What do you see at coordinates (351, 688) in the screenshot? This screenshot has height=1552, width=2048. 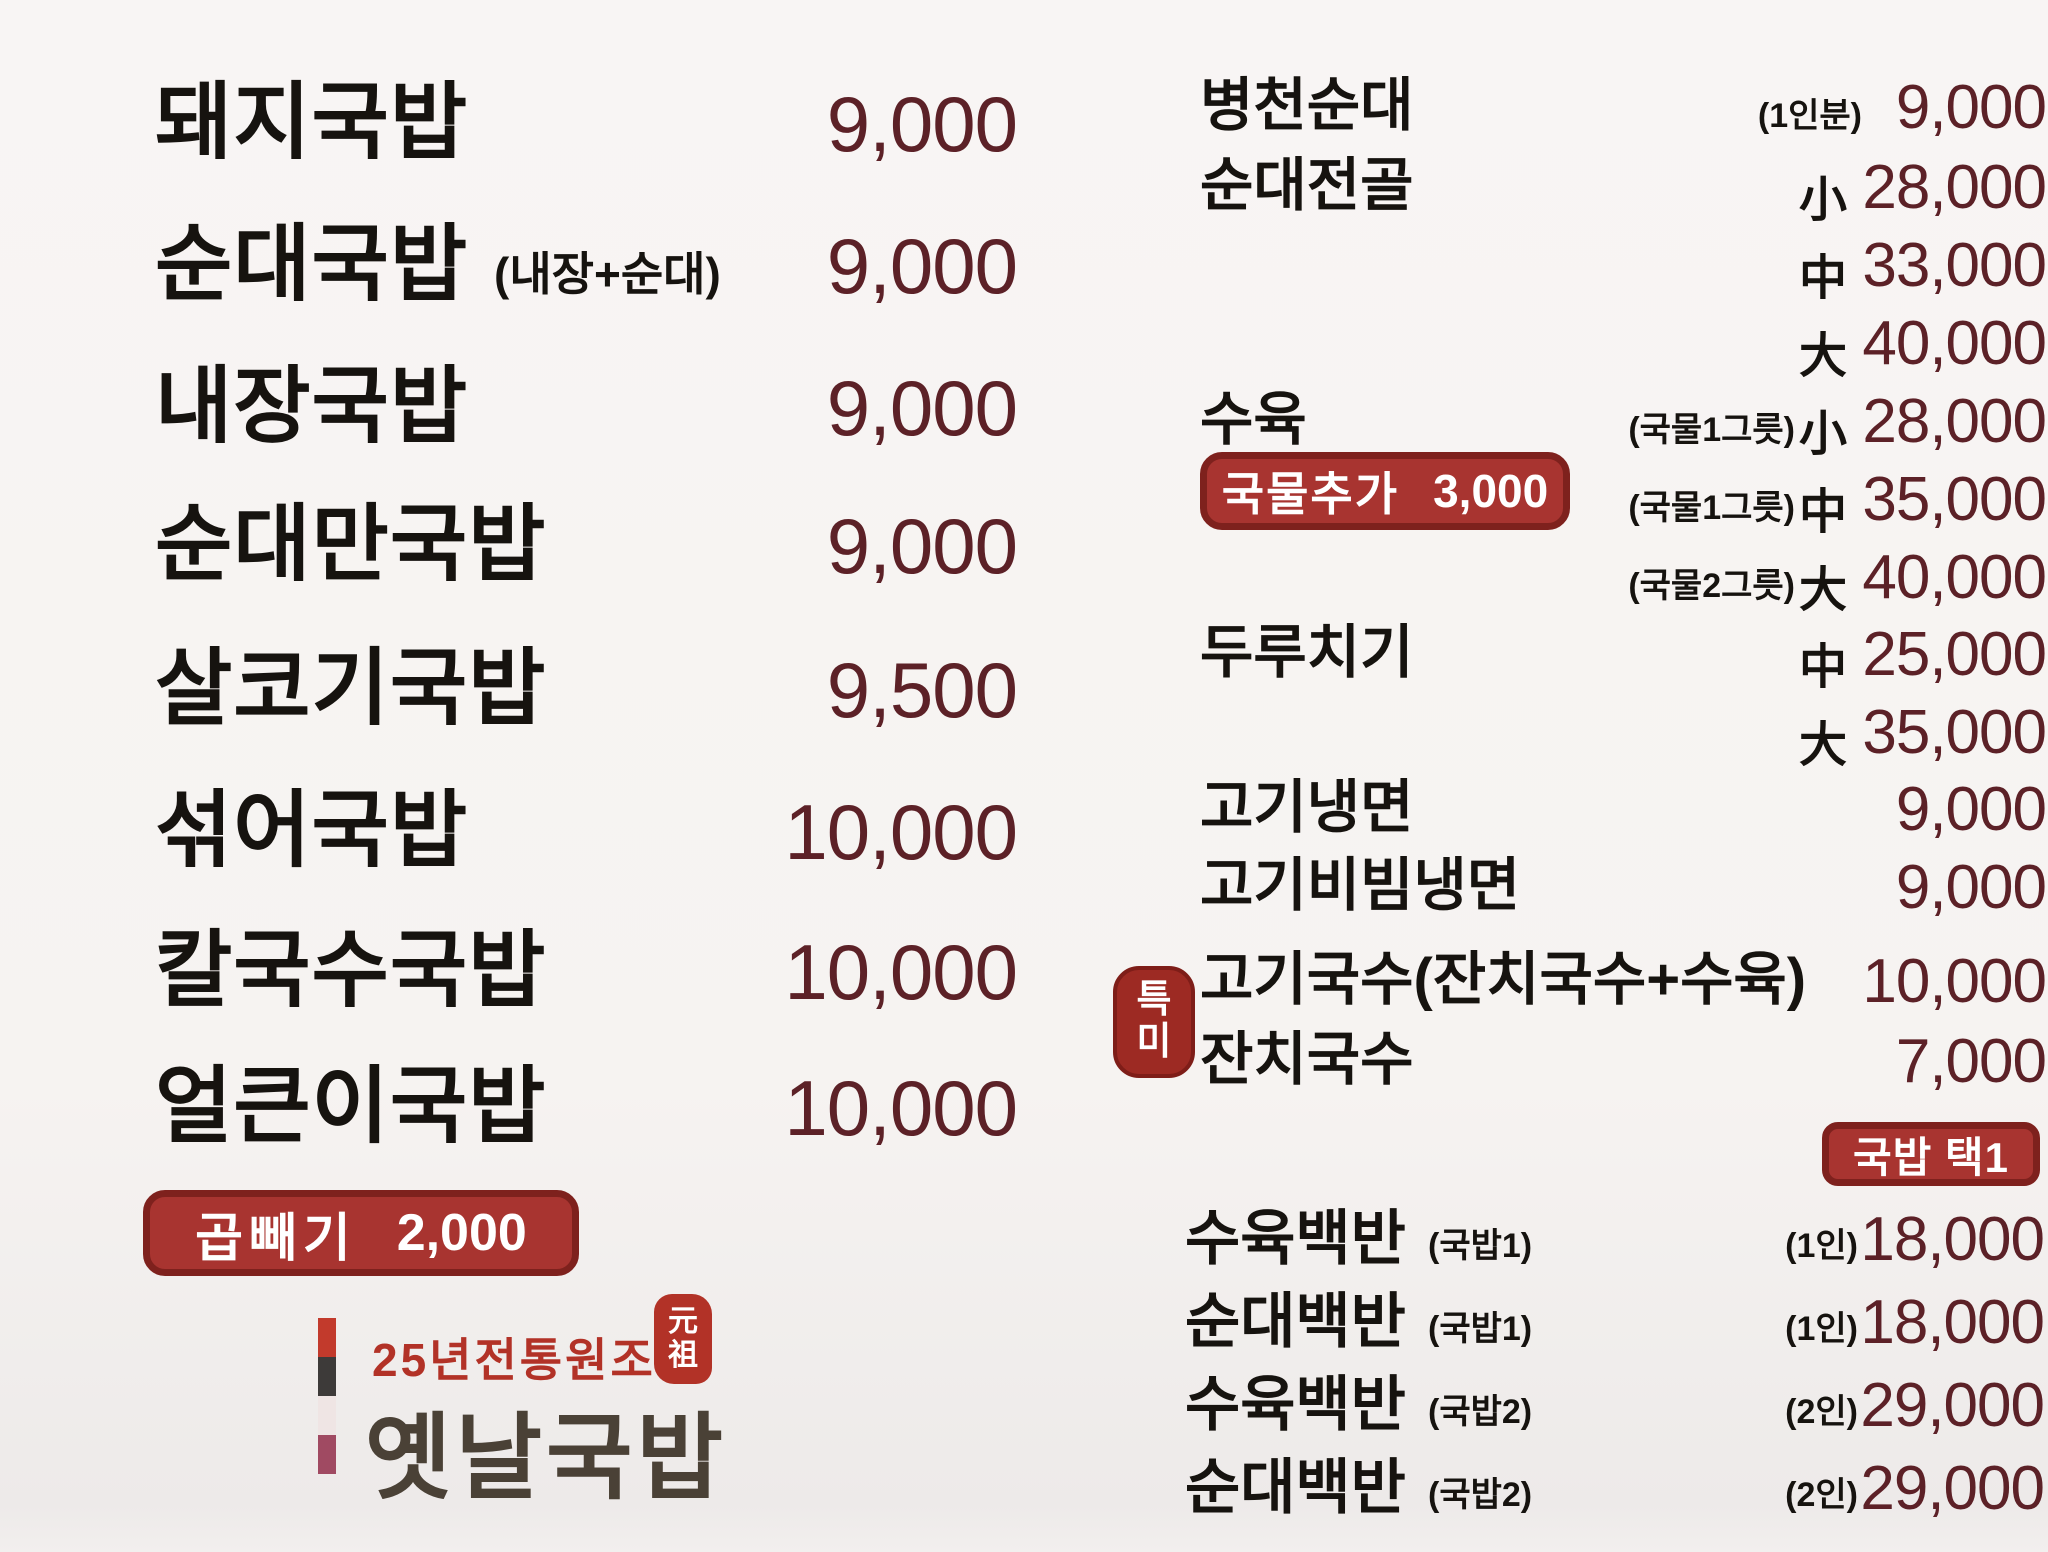 I see `dish-name: 살코기국밥` at bounding box center [351, 688].